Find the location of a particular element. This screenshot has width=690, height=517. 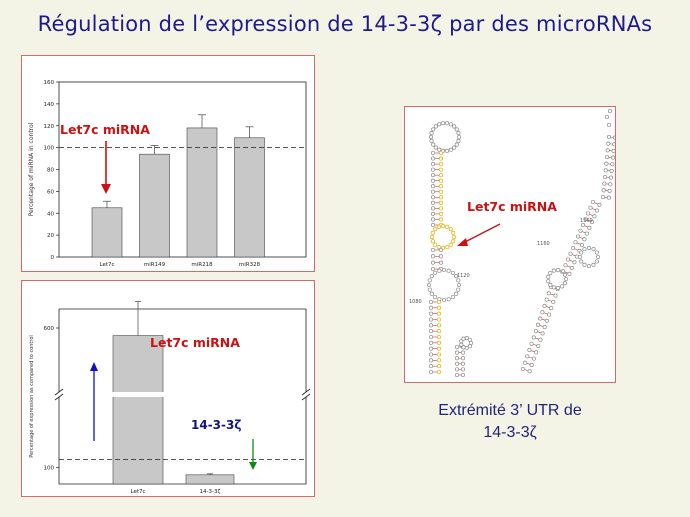

bar-miR328 is located at coordinates (249, 197).